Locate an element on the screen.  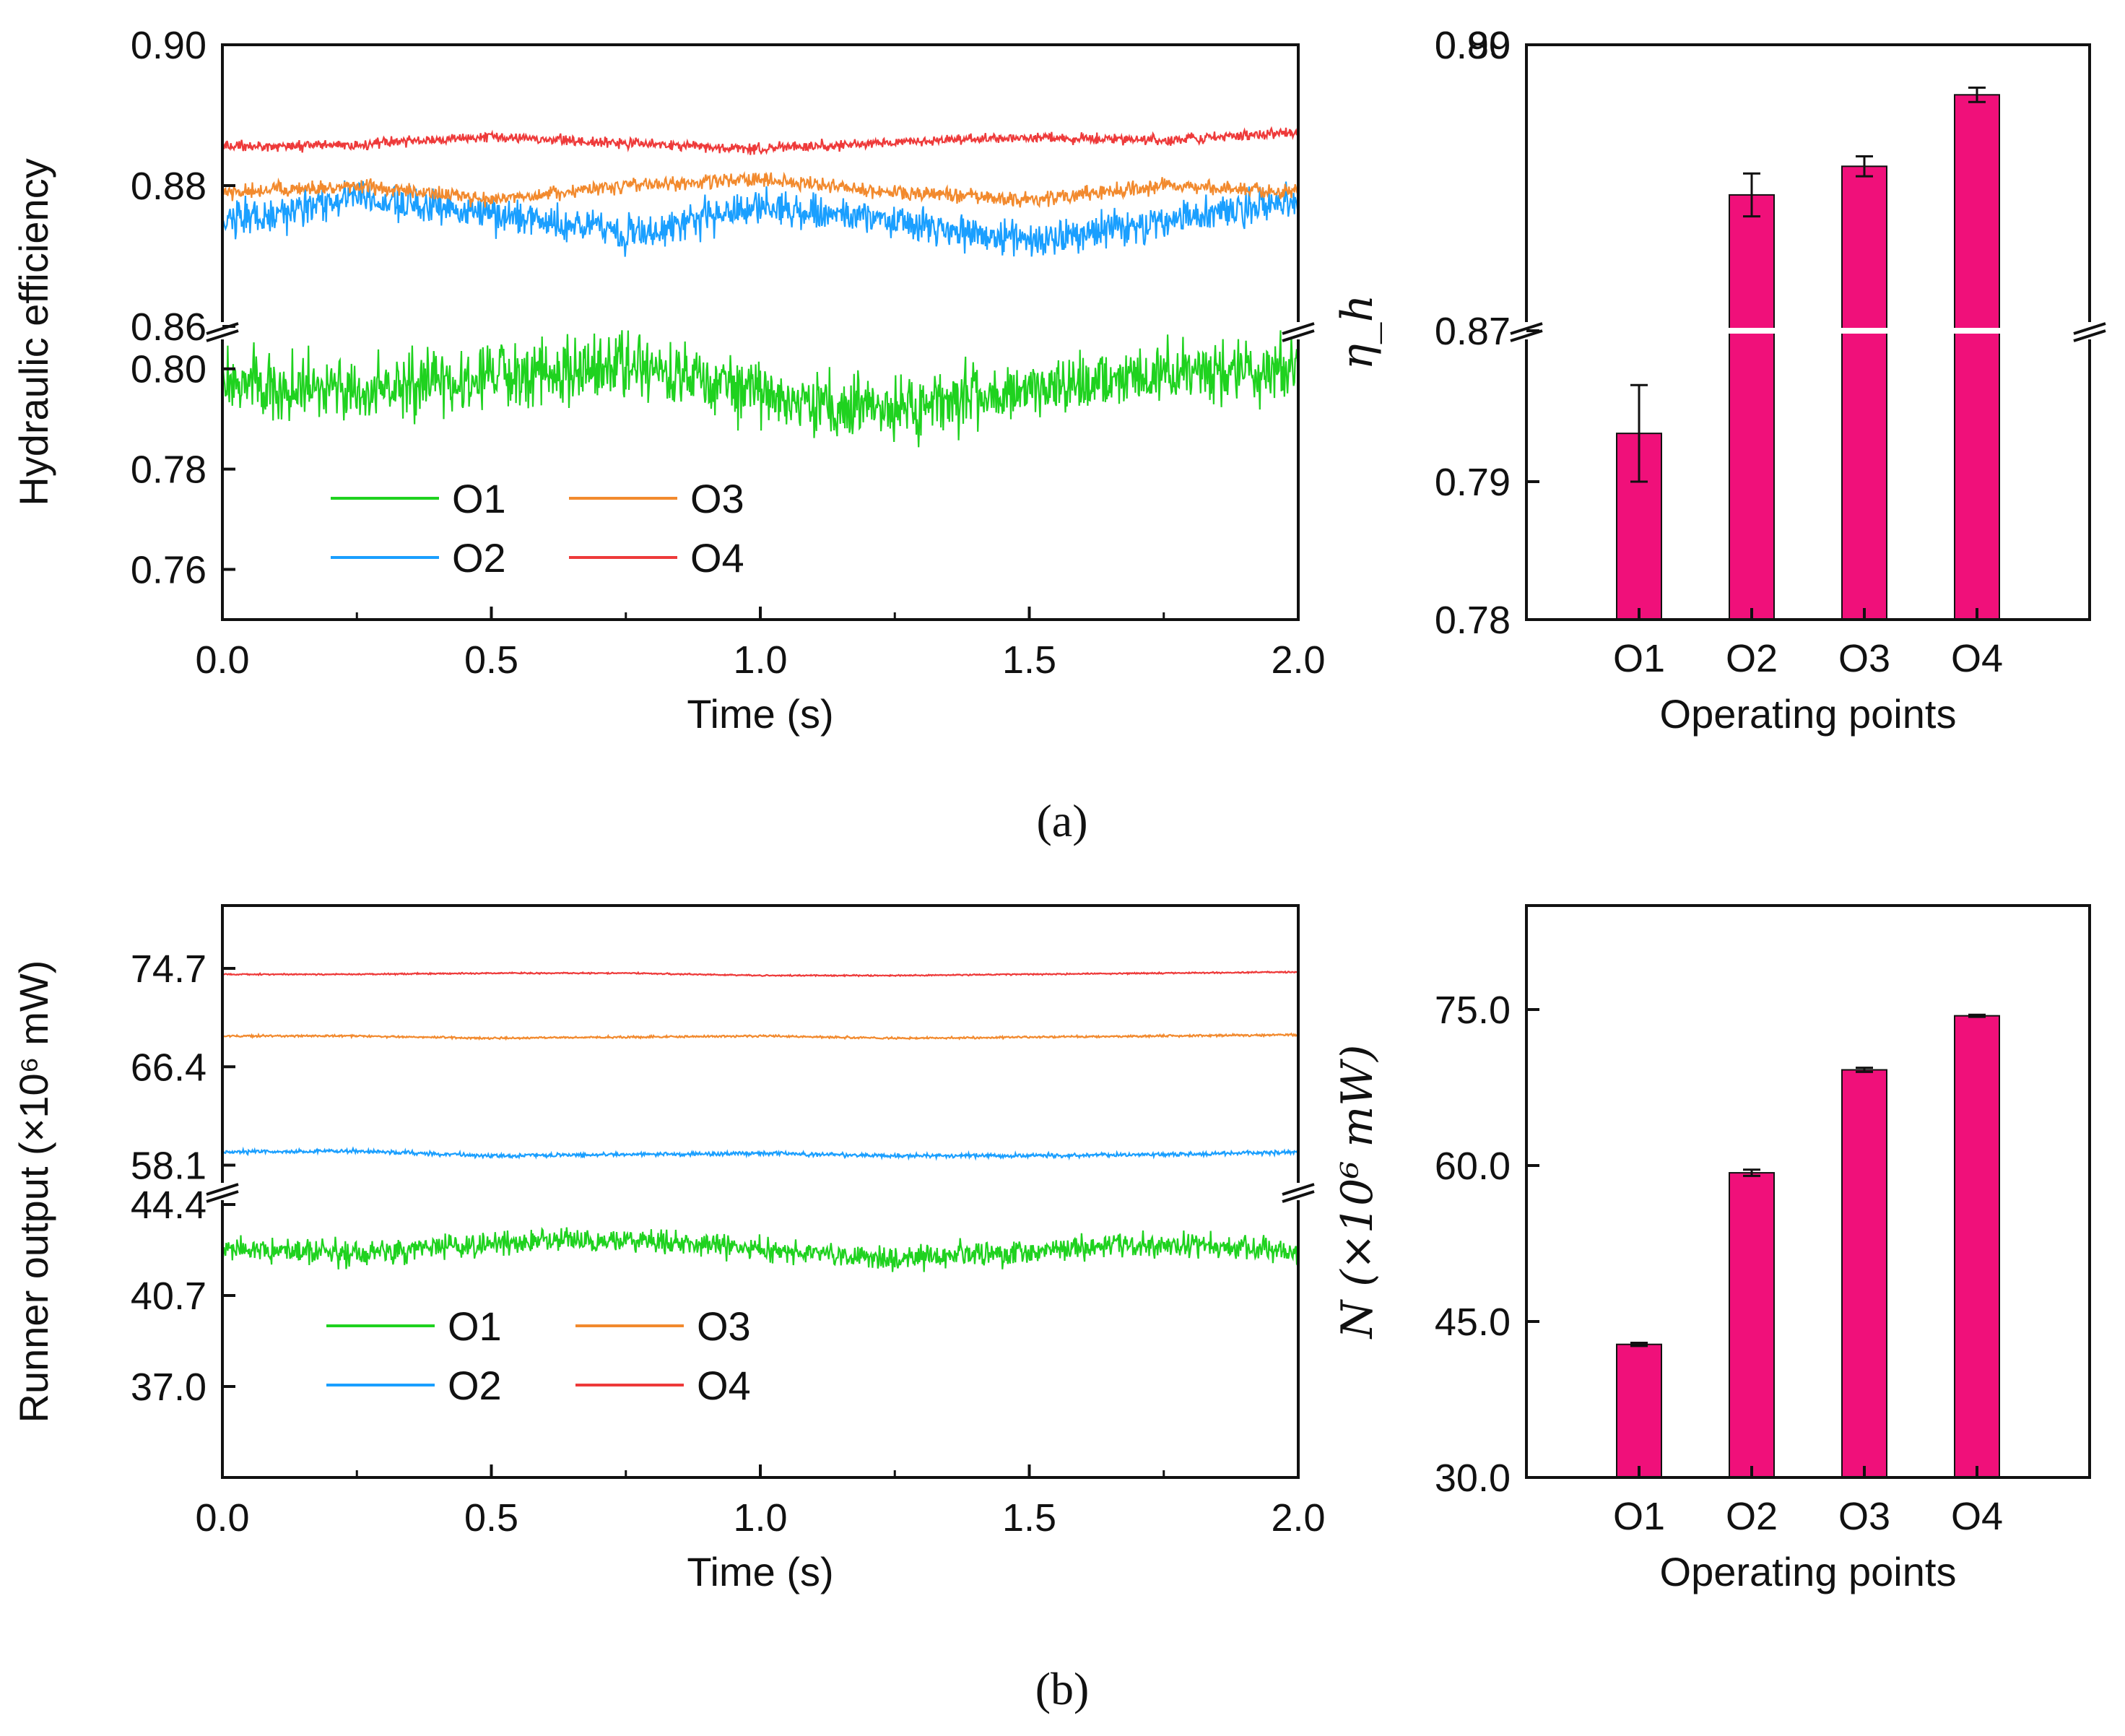
y-tick-label: 30.0 is located at coordinates (1473, 1478).